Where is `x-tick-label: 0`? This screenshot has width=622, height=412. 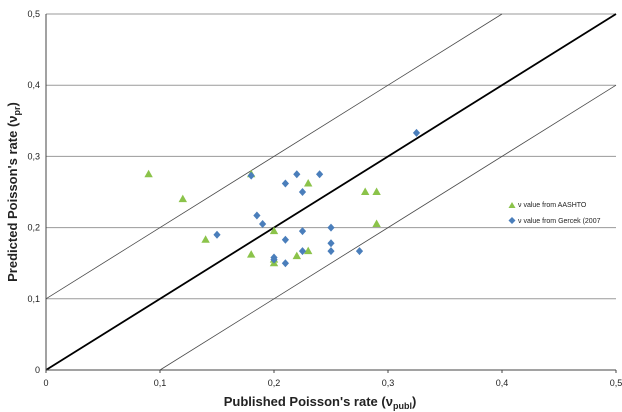
x-tick-label: 0 is located at coordinates (45, 383).